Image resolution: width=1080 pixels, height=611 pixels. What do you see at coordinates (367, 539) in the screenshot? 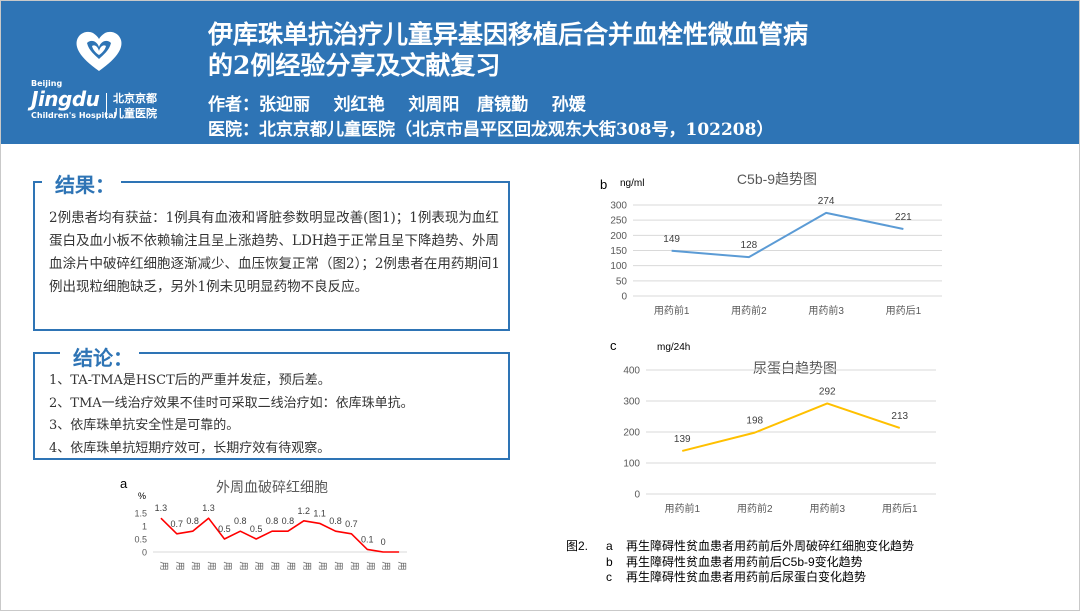
I see `data-label: 0.1` at bounding box center [367, 539].